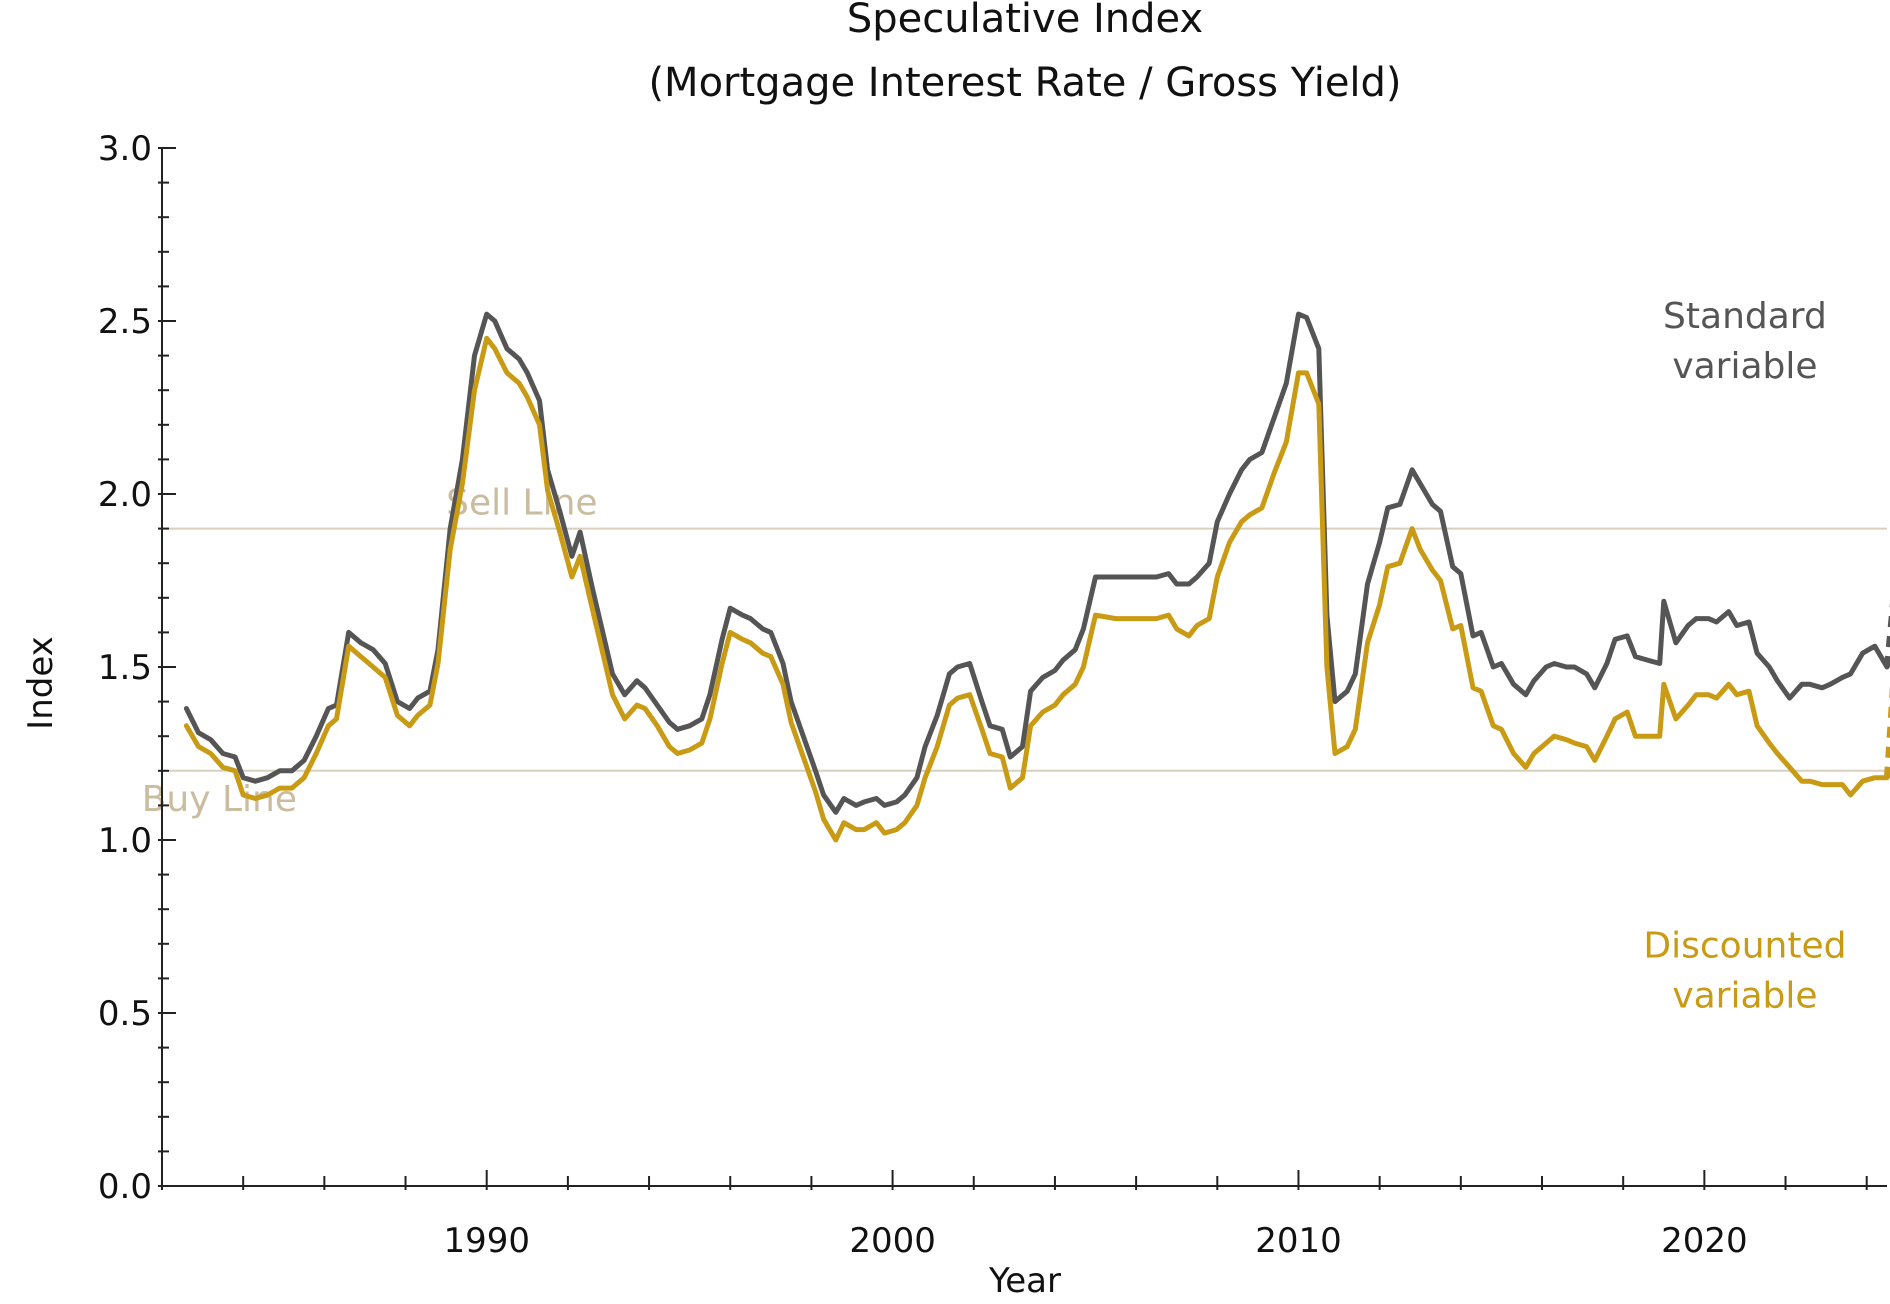 Image resolution: width=1890 pixels, height=1304 pixels. Describe the element at coordinates (1298, 1241) in the screenshot. I see `x-tick-label: 2010` at that location.